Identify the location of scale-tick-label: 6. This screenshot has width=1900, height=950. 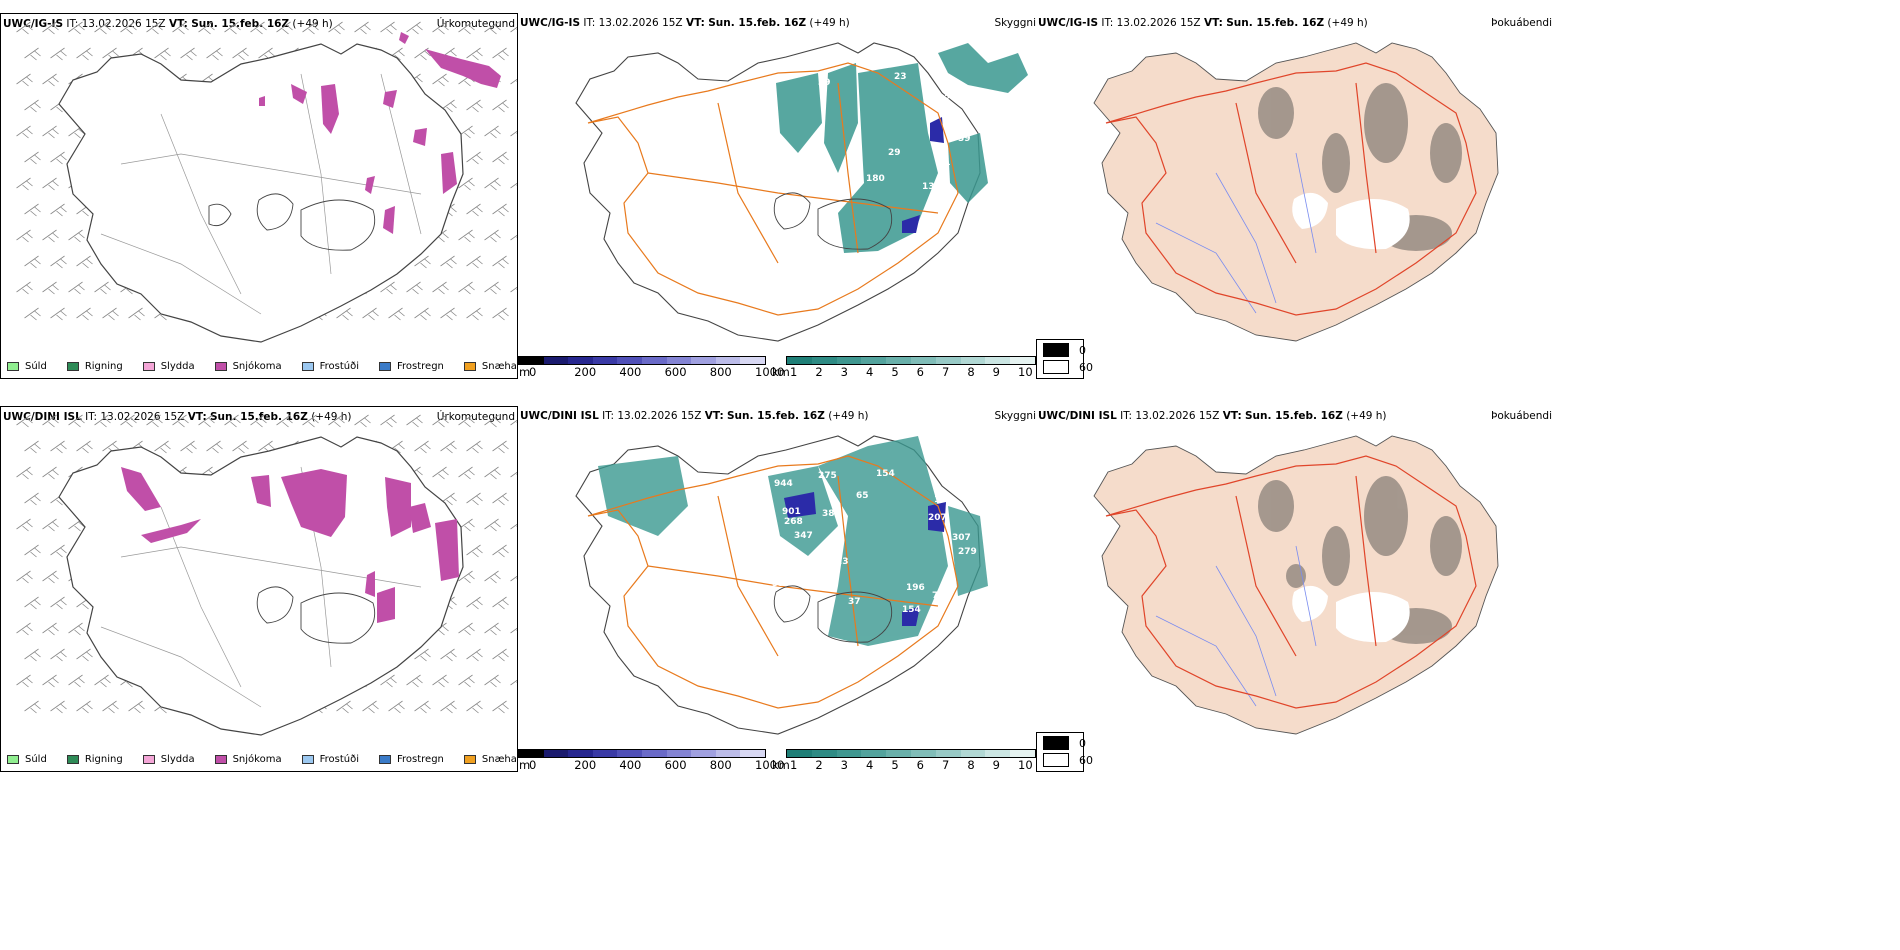
(920, 372).